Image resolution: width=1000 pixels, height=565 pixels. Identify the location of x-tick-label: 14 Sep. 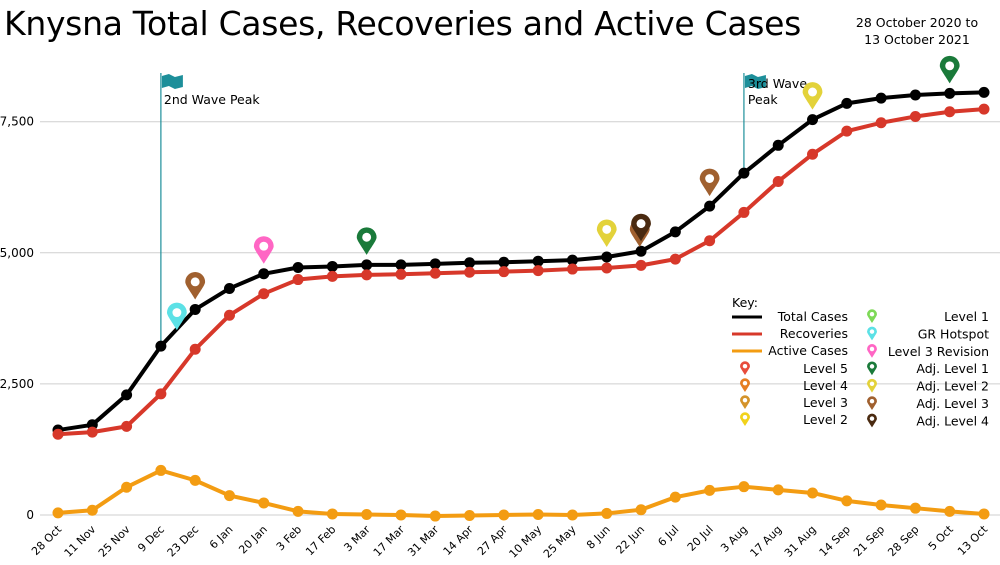
(835, 541).